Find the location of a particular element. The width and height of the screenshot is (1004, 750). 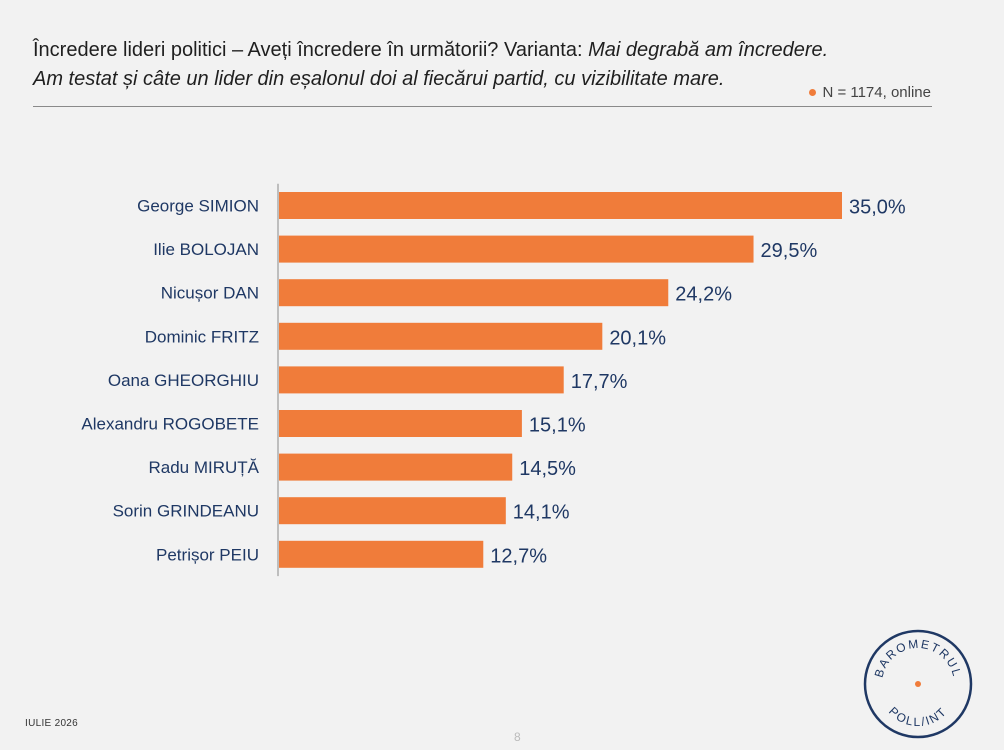

data-label: 15,1% is located at coordinates (557, 426).